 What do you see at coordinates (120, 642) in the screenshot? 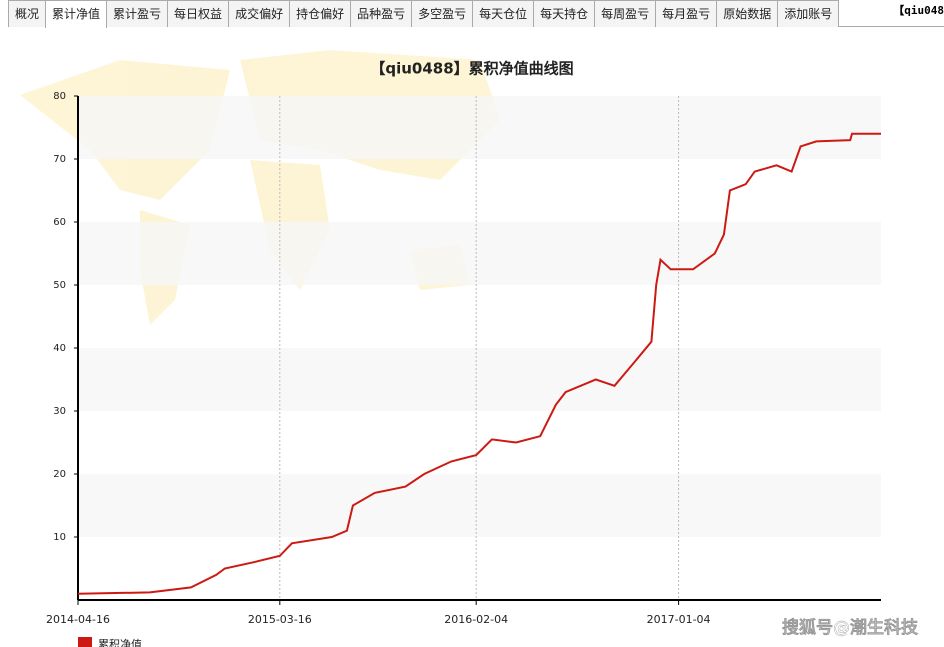
I see `legend-label: 累积净值` at bounding box center [120, 642].